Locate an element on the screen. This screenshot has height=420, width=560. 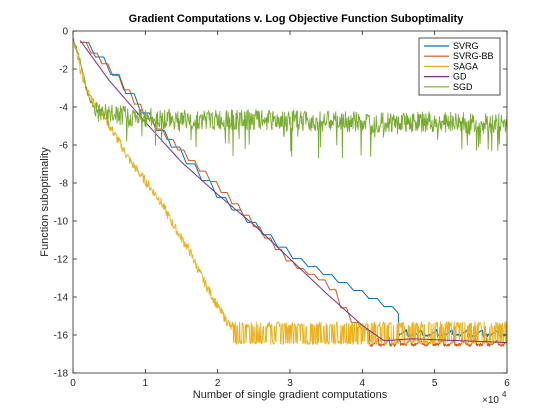
legend-label: GD is located at coordinates (460, 77).